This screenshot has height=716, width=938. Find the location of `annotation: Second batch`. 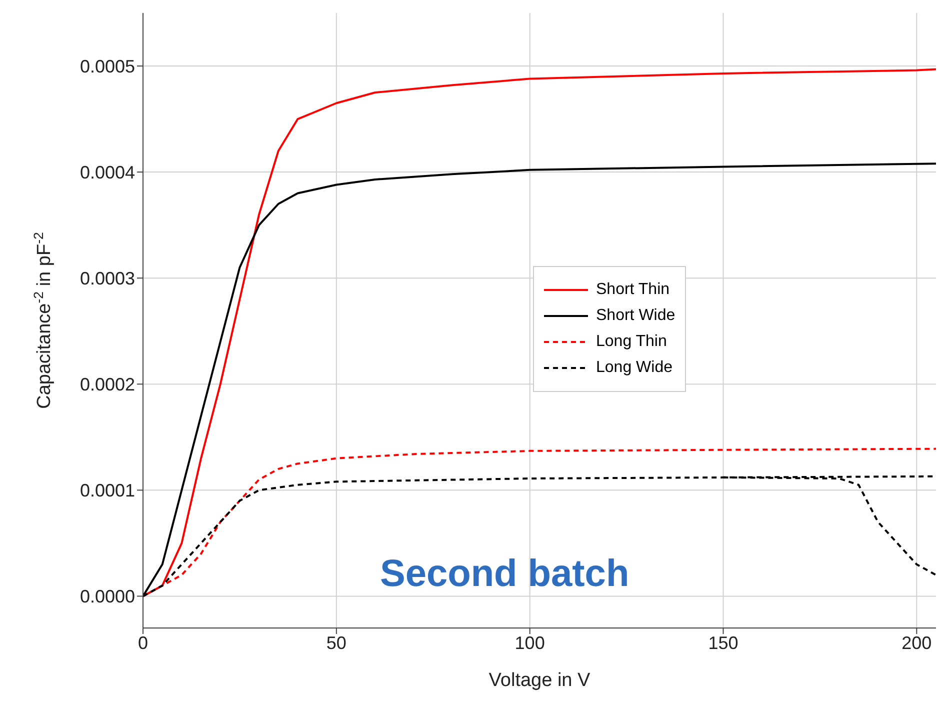

annotation: Second batch is located at coordinates (505, 574).